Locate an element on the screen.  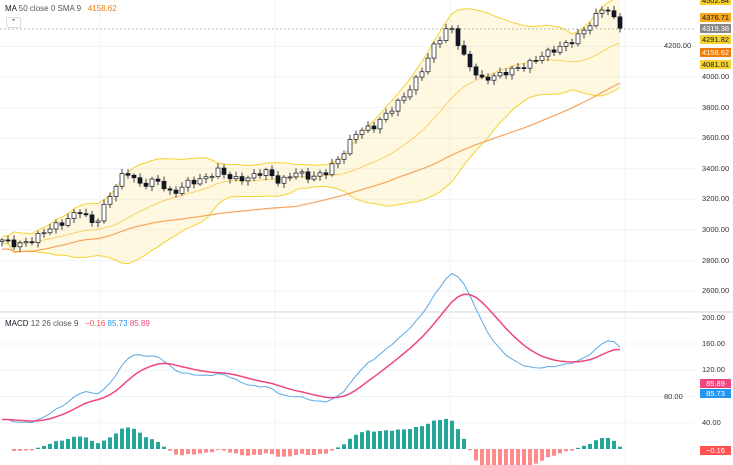
price-axis-label: 2800.00 is located at coordinates (716, 260).